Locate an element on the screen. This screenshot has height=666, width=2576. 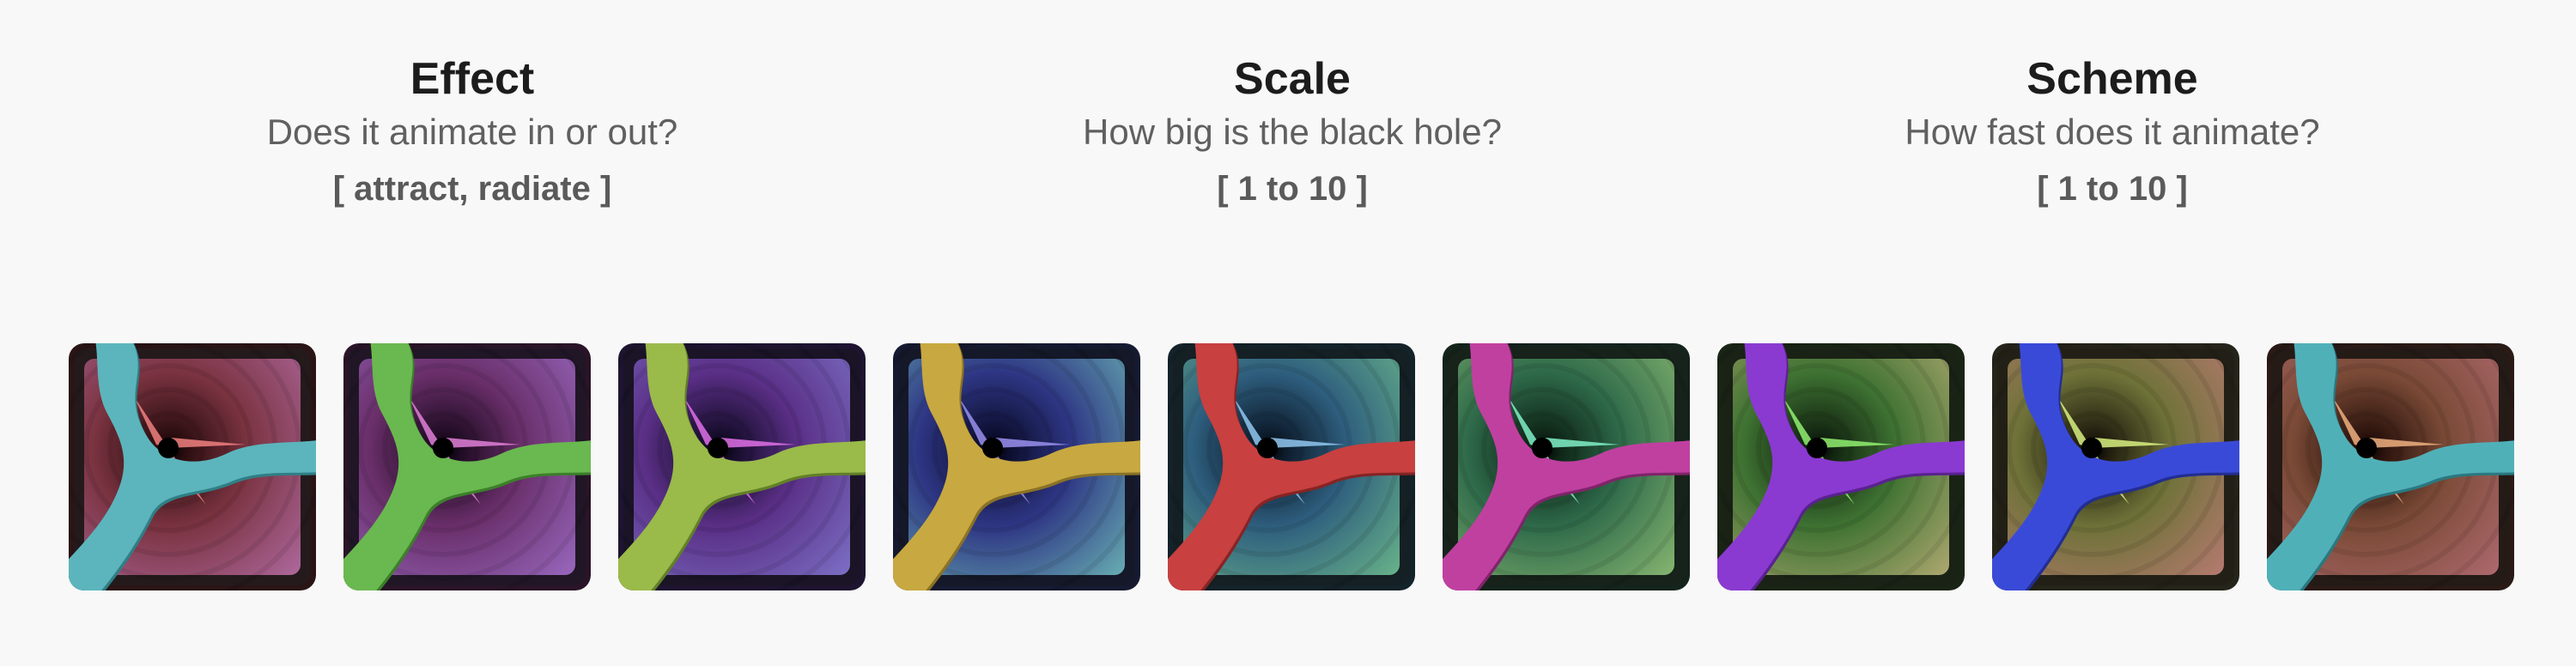
param-title: Effect is located at coordinates (472, 79).